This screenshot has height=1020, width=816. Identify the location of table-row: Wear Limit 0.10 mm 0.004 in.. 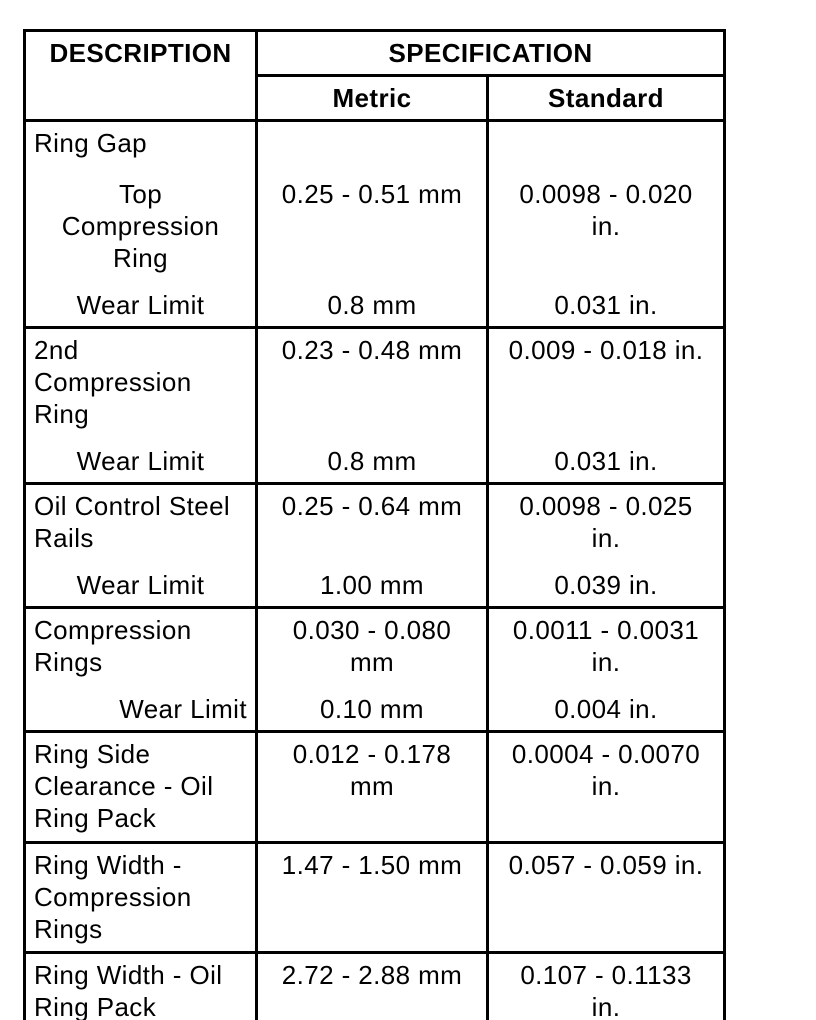
(374, 707).